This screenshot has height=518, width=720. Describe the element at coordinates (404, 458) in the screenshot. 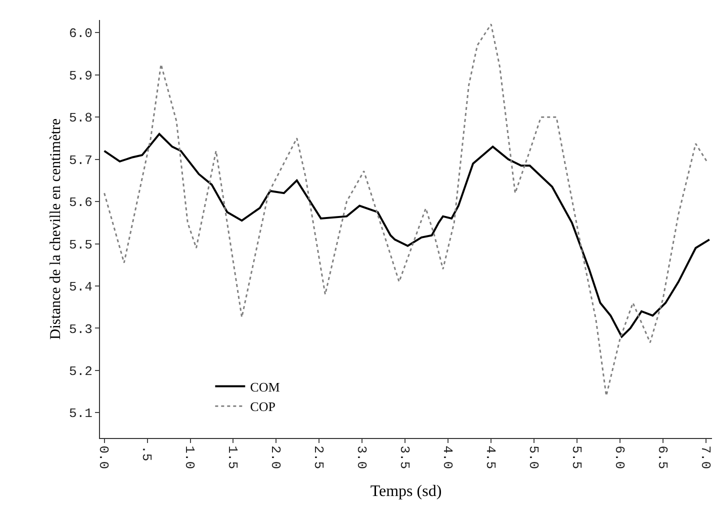

I see `x-tick-label: 3.5` at that location.